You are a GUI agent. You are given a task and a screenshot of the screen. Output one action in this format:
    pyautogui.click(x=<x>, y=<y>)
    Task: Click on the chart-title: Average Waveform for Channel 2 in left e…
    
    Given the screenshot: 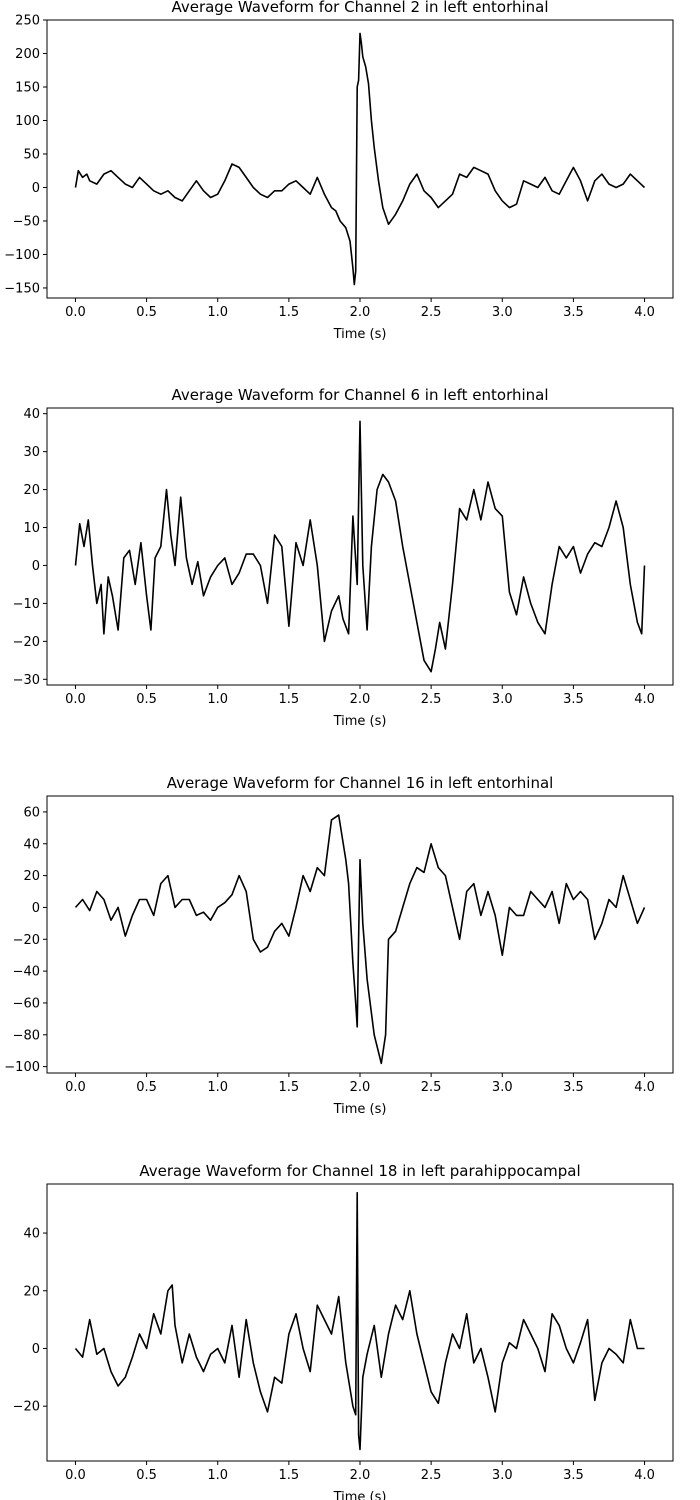 What is the action you would take?
    pyautogui.click(x=359, y=8)
    